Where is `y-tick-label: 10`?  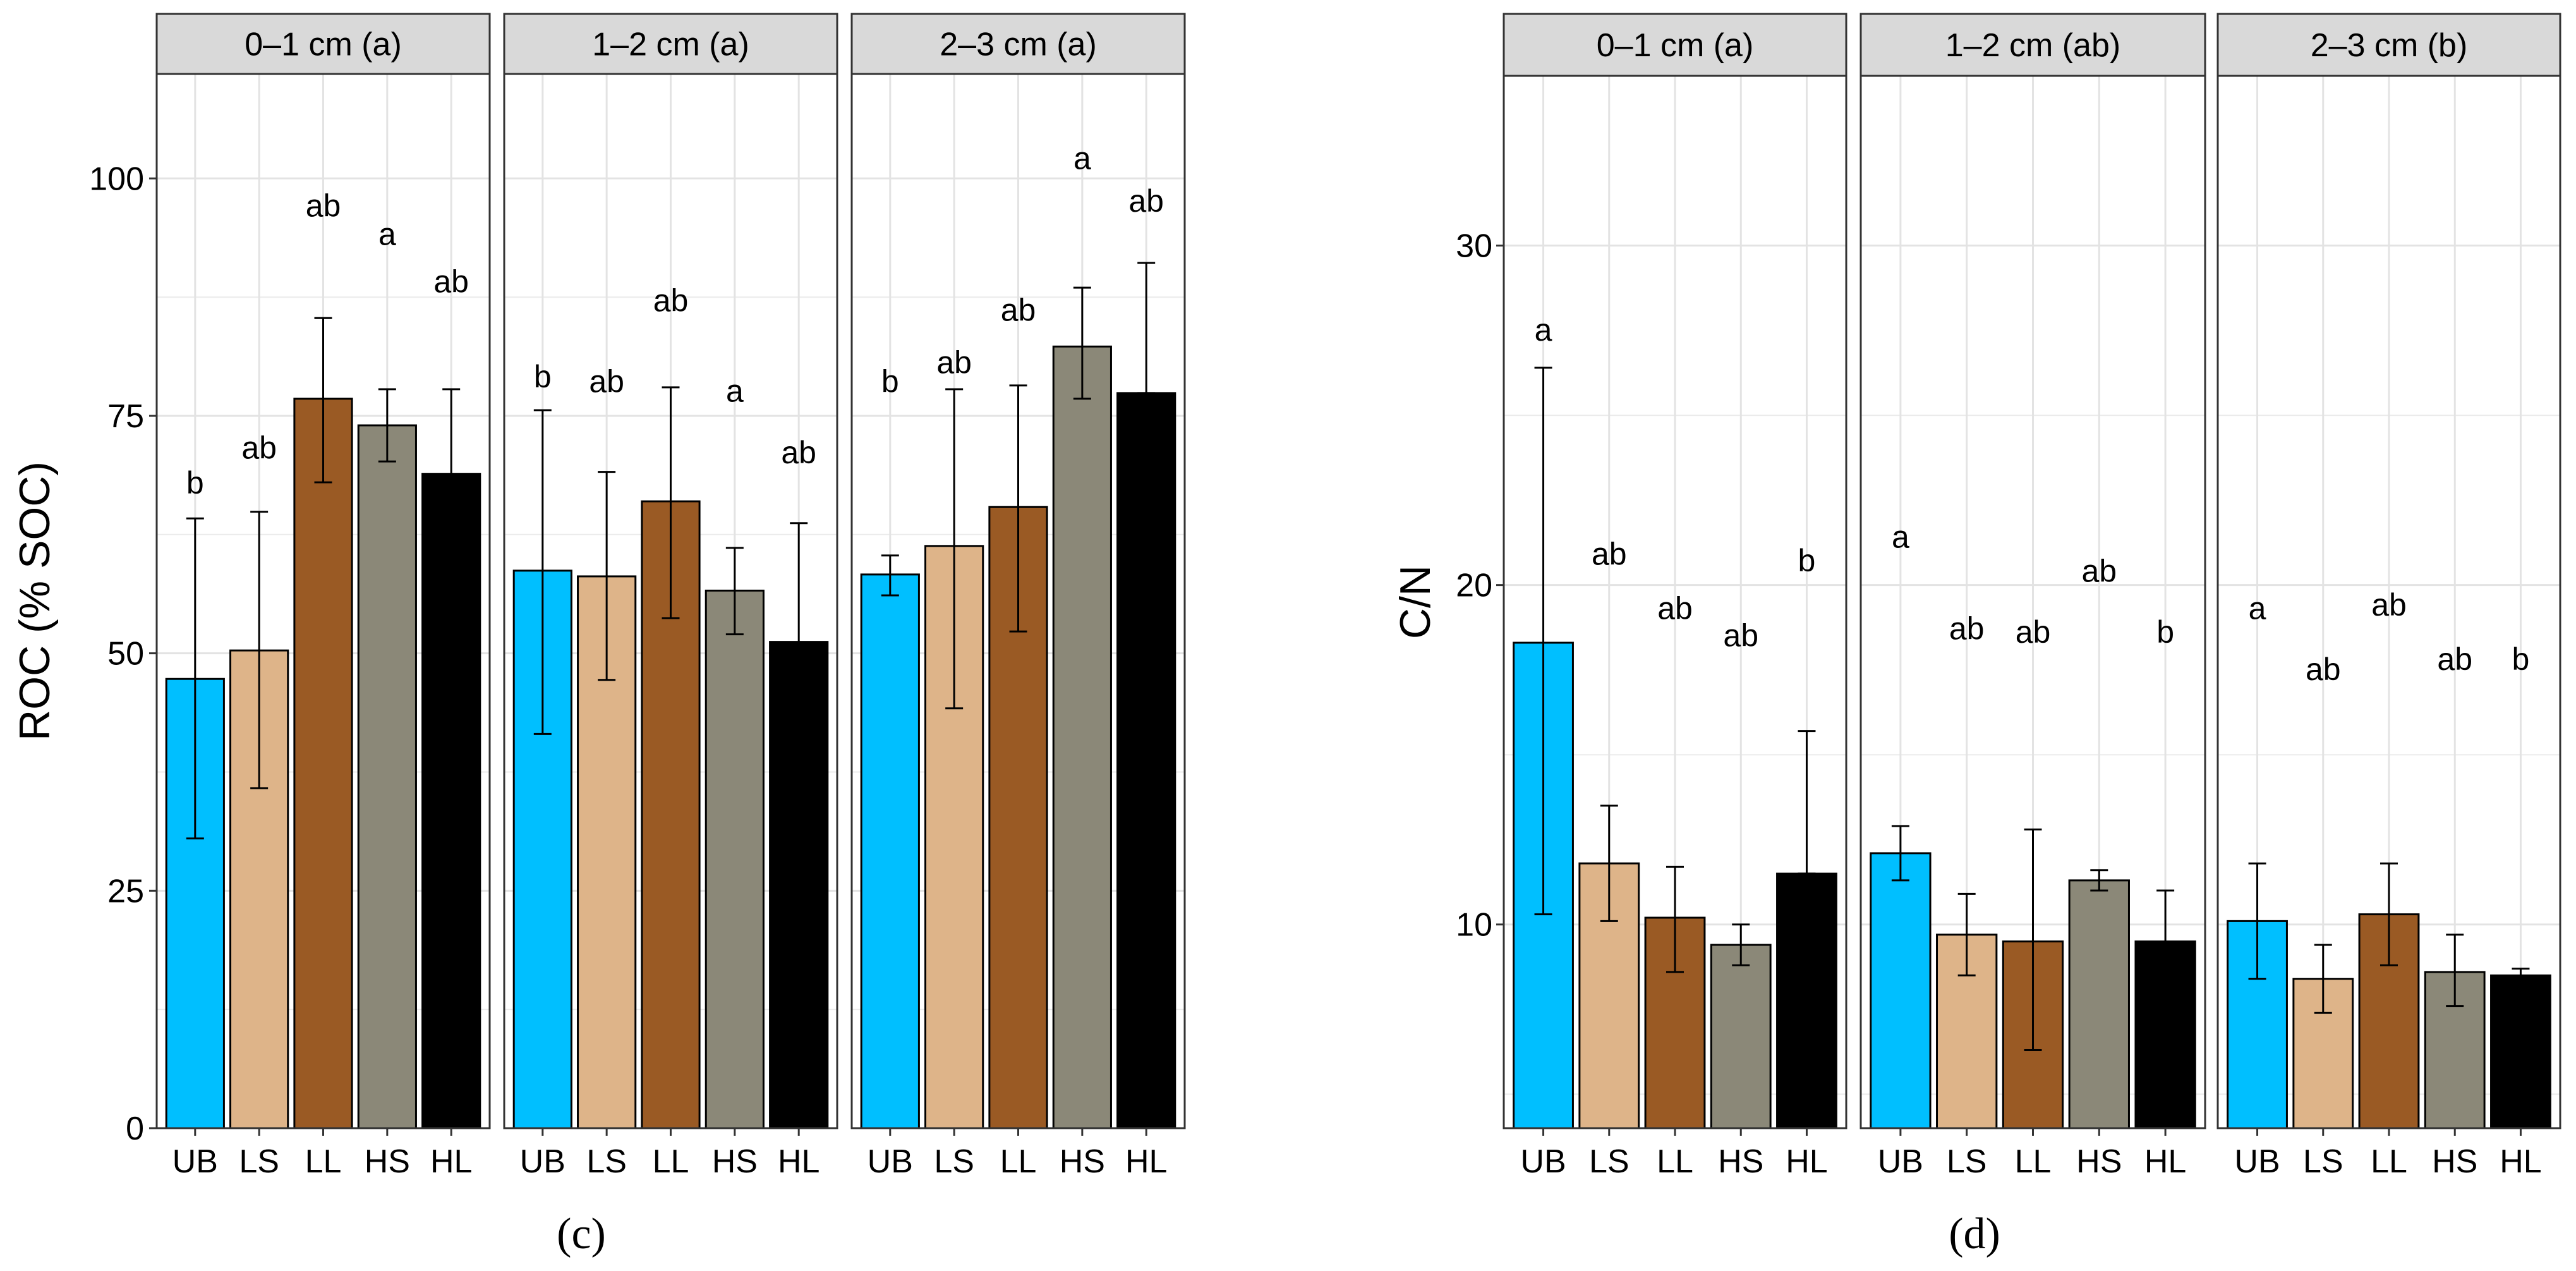
y-tick-label: 10 is located at coordinates (1474, 926).